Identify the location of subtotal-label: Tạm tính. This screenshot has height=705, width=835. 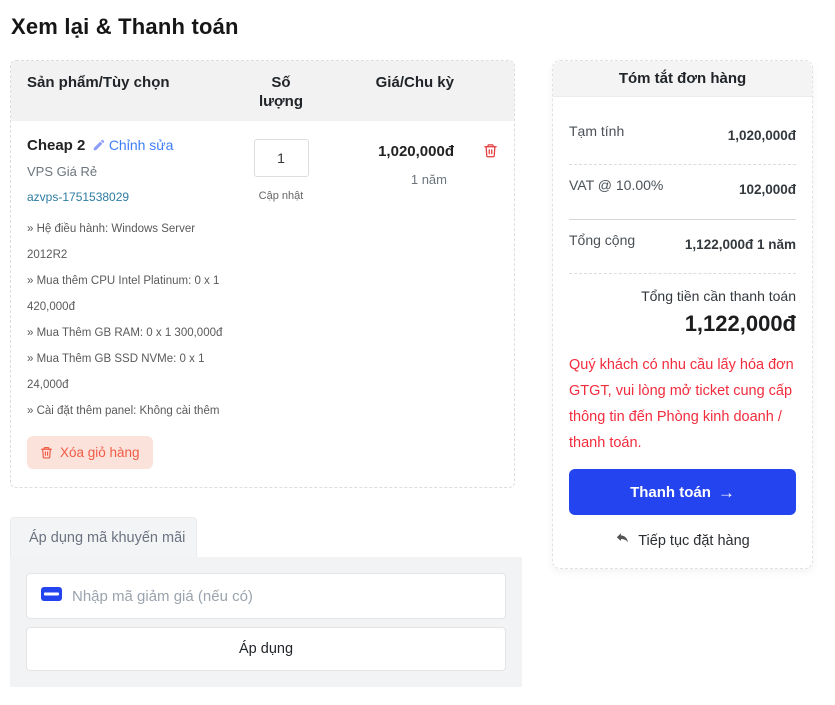
(597, 131).